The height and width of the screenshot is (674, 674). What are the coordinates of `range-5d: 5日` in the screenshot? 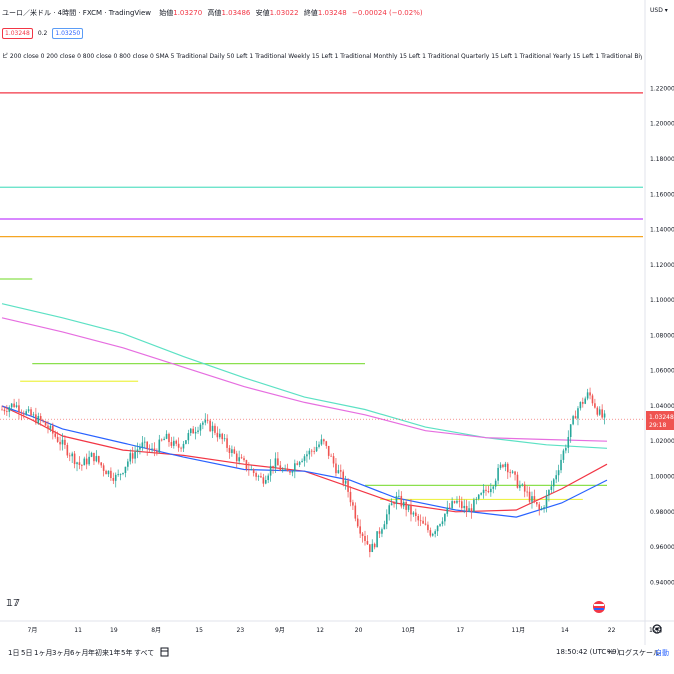 It's located at (27, 653).